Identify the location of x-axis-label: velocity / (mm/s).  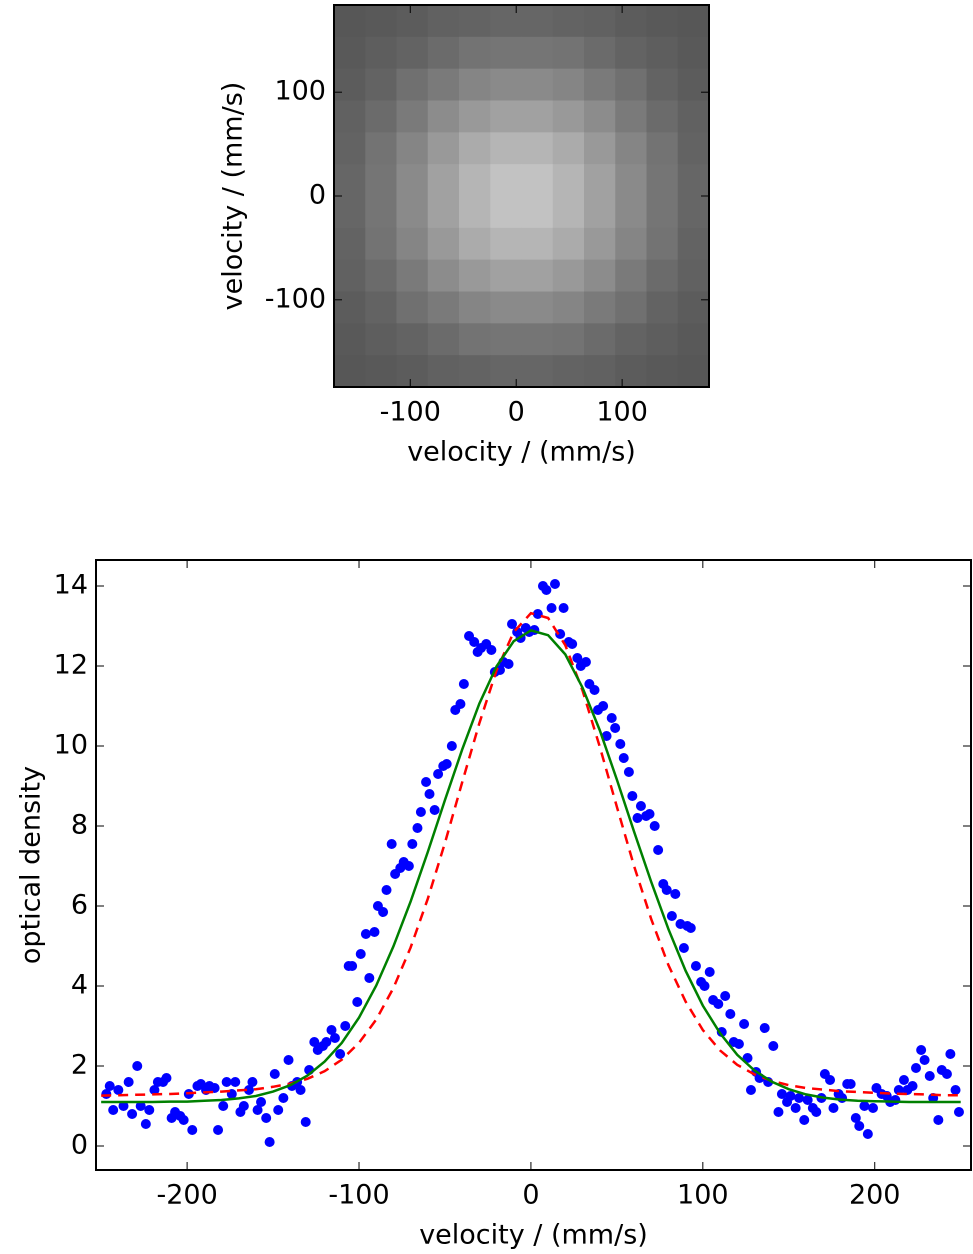
(533, 1235).